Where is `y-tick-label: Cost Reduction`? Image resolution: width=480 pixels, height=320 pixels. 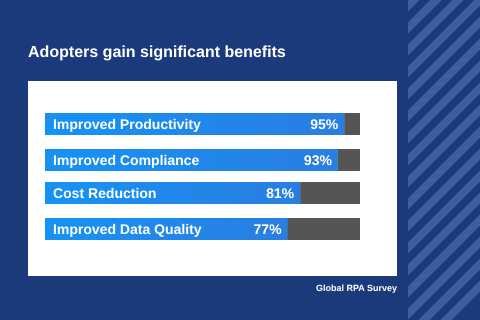 y-tick-label: Cost Reduction is located at coordinates (104, 192).